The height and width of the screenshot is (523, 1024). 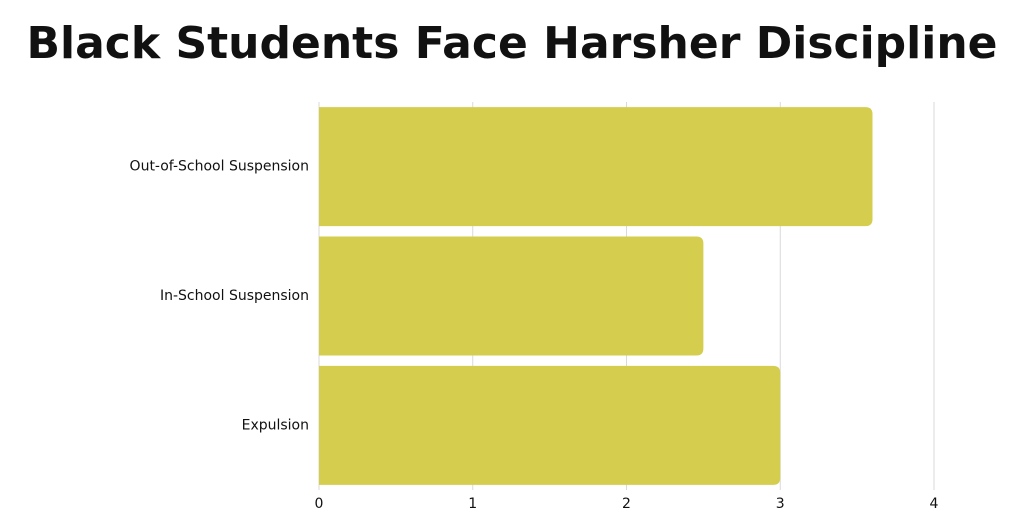 I want to click on y-tick-label: Expulsion, so click(x=275, y=425).